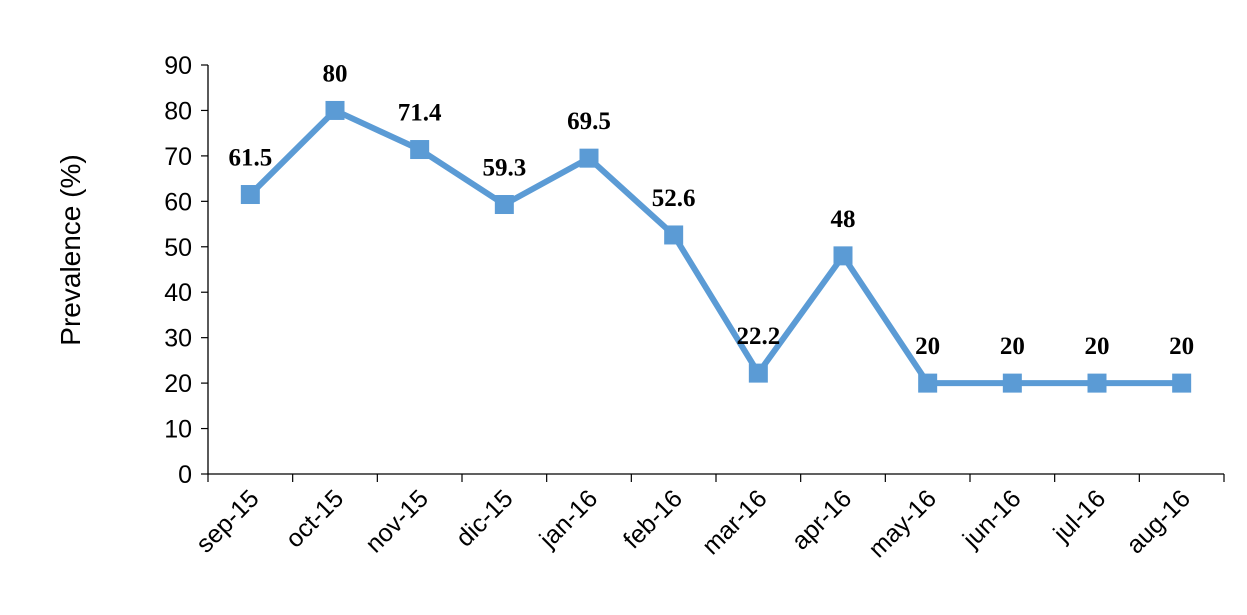  What do you see at coordinates (70, 249) in the screenshot?
I see `y-axis-title: Prevalence (%)` at bounding box center [70, 249].